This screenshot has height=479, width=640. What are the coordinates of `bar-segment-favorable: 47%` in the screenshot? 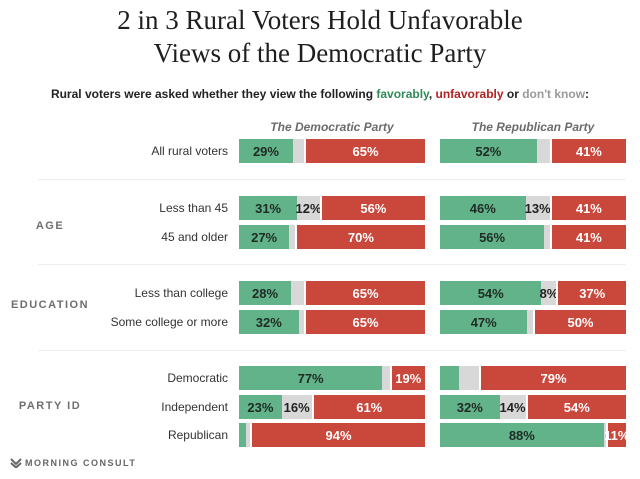 It's located at (484, 322).